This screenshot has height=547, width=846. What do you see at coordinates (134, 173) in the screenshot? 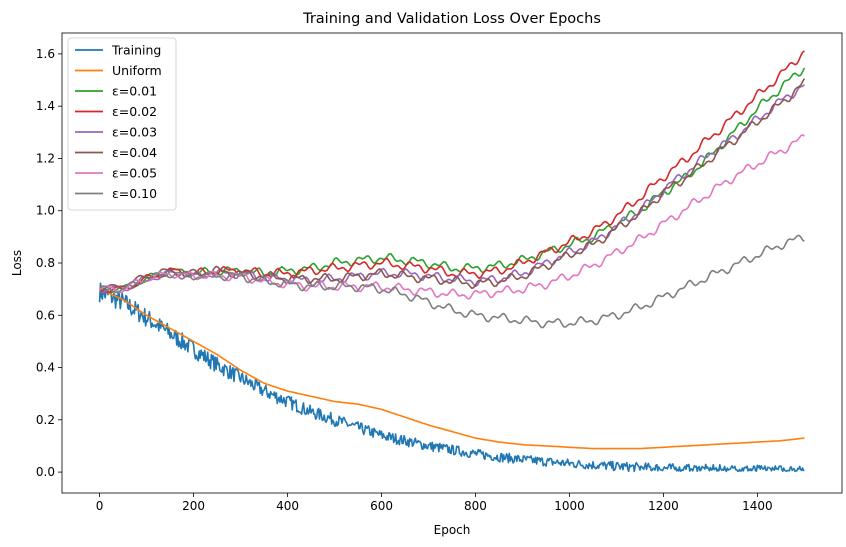
I see `legend-label: ε=0.05` at bounding box center [134, 173].